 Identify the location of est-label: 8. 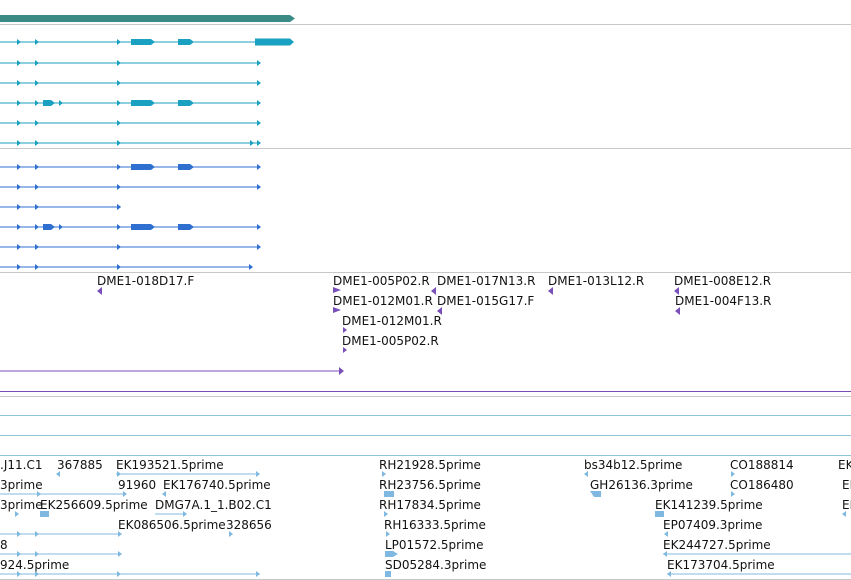
(4, 545).